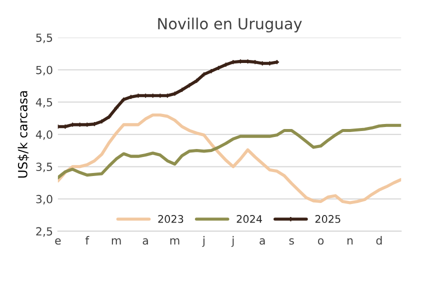  Describe the element at coordinates (291, 241) in the screenshot. I see `x-tick-label: s` at that location.